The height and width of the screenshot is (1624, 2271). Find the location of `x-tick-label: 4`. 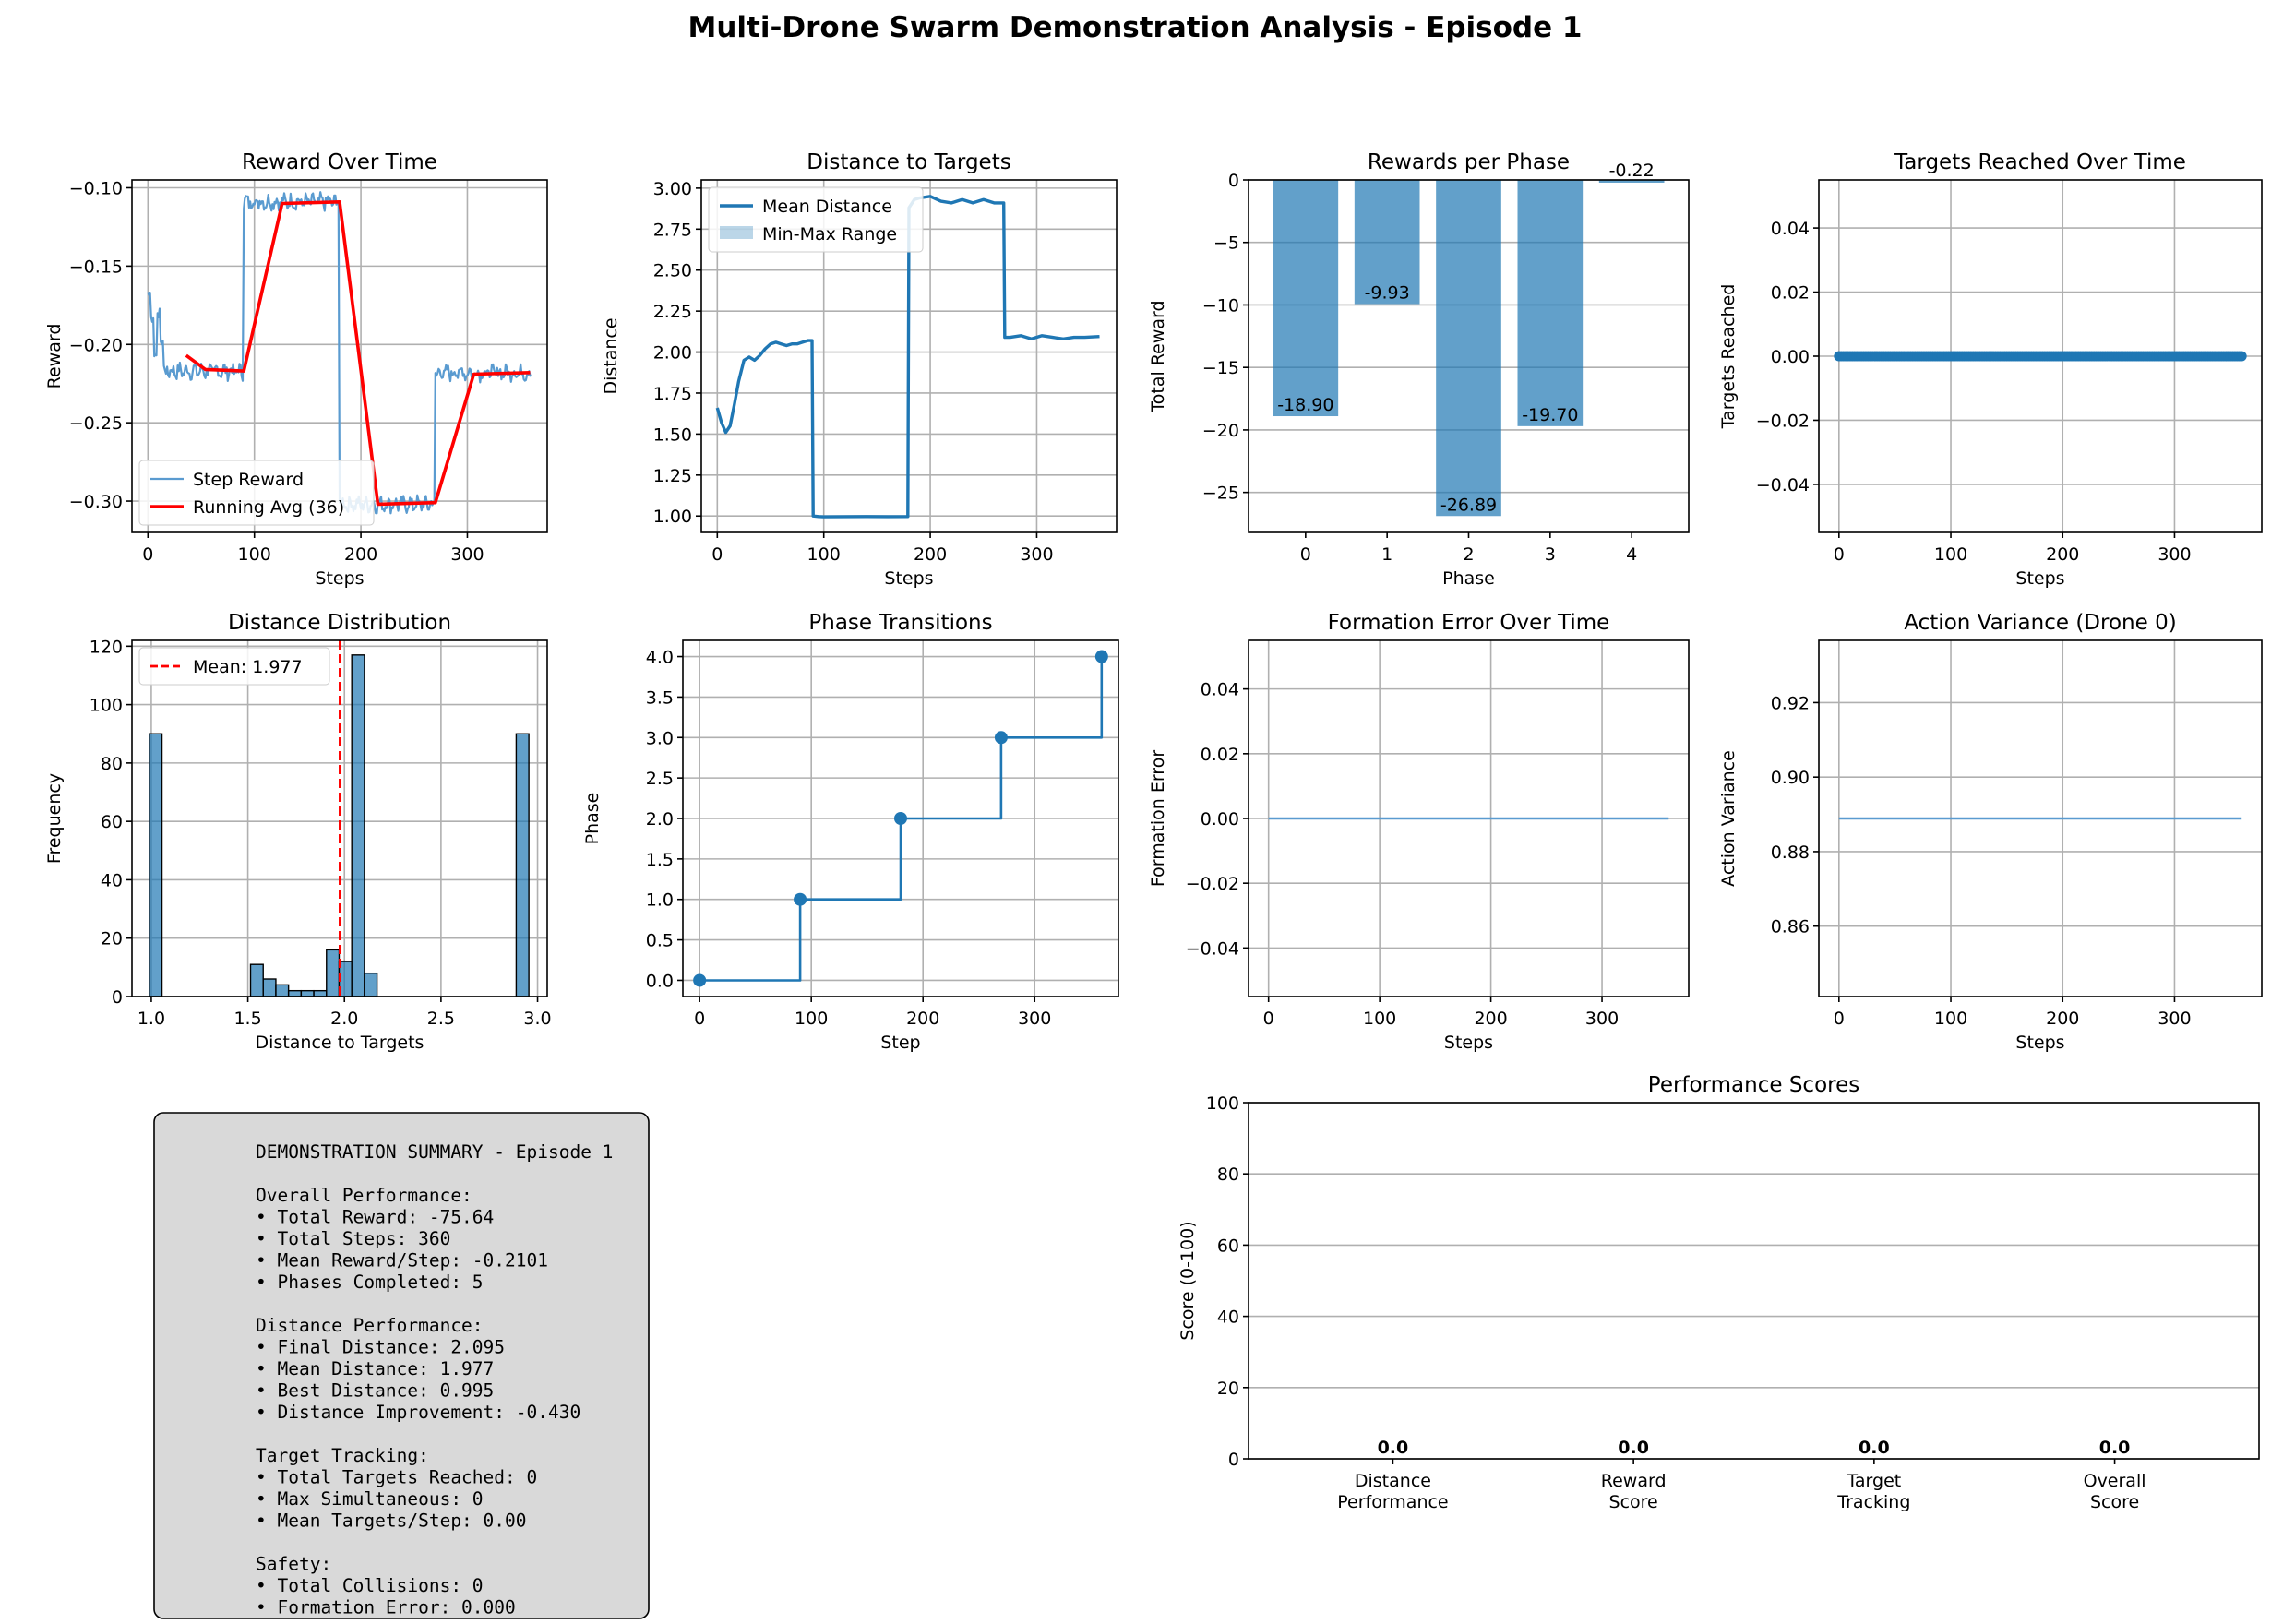

x-tick-label: 4 is located at coordinates (1631, 554).